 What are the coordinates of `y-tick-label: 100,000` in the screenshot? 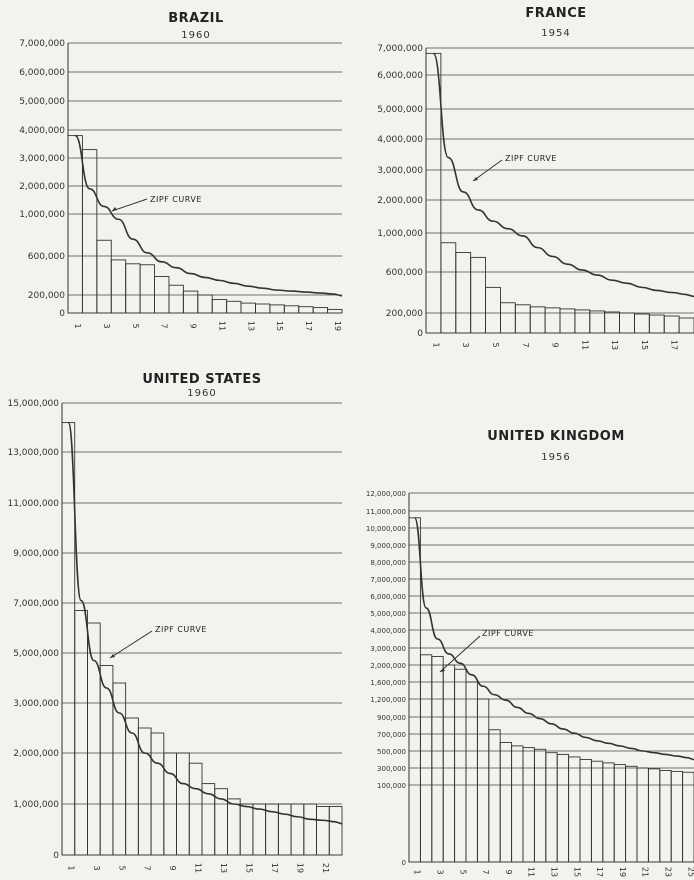 It's located at (391, 786).